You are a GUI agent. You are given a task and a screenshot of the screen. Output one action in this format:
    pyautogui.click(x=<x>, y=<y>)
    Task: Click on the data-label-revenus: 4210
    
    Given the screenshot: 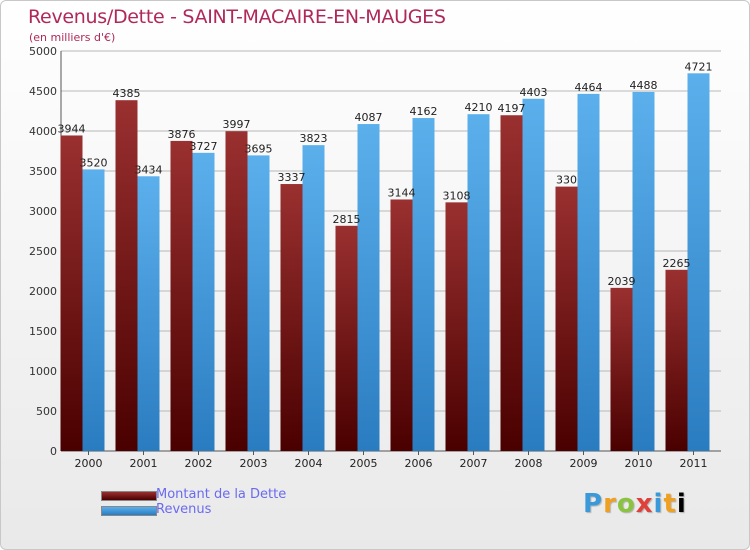 What is the action you would take?
    pyautogui.click(x=479, y=107)
    